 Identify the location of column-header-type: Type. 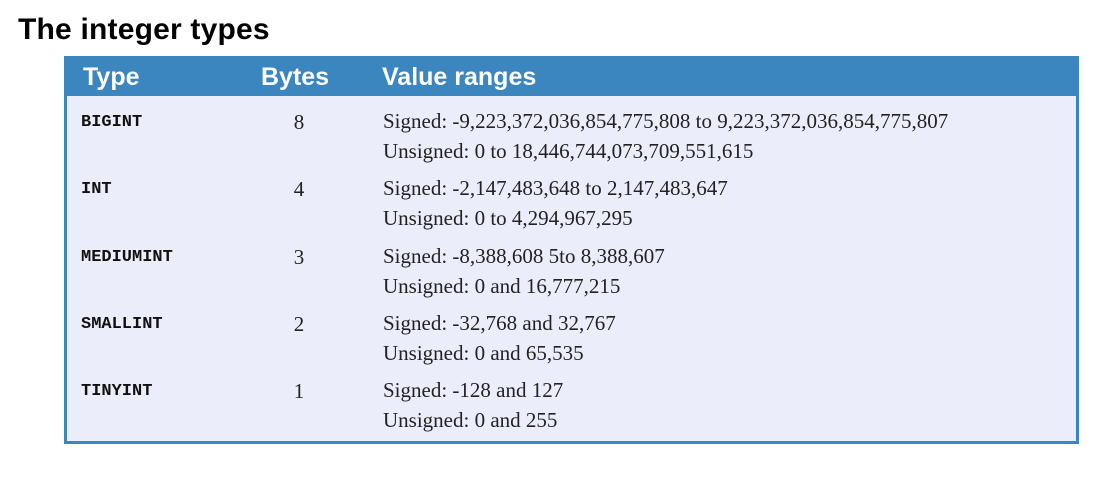
(111, 77).